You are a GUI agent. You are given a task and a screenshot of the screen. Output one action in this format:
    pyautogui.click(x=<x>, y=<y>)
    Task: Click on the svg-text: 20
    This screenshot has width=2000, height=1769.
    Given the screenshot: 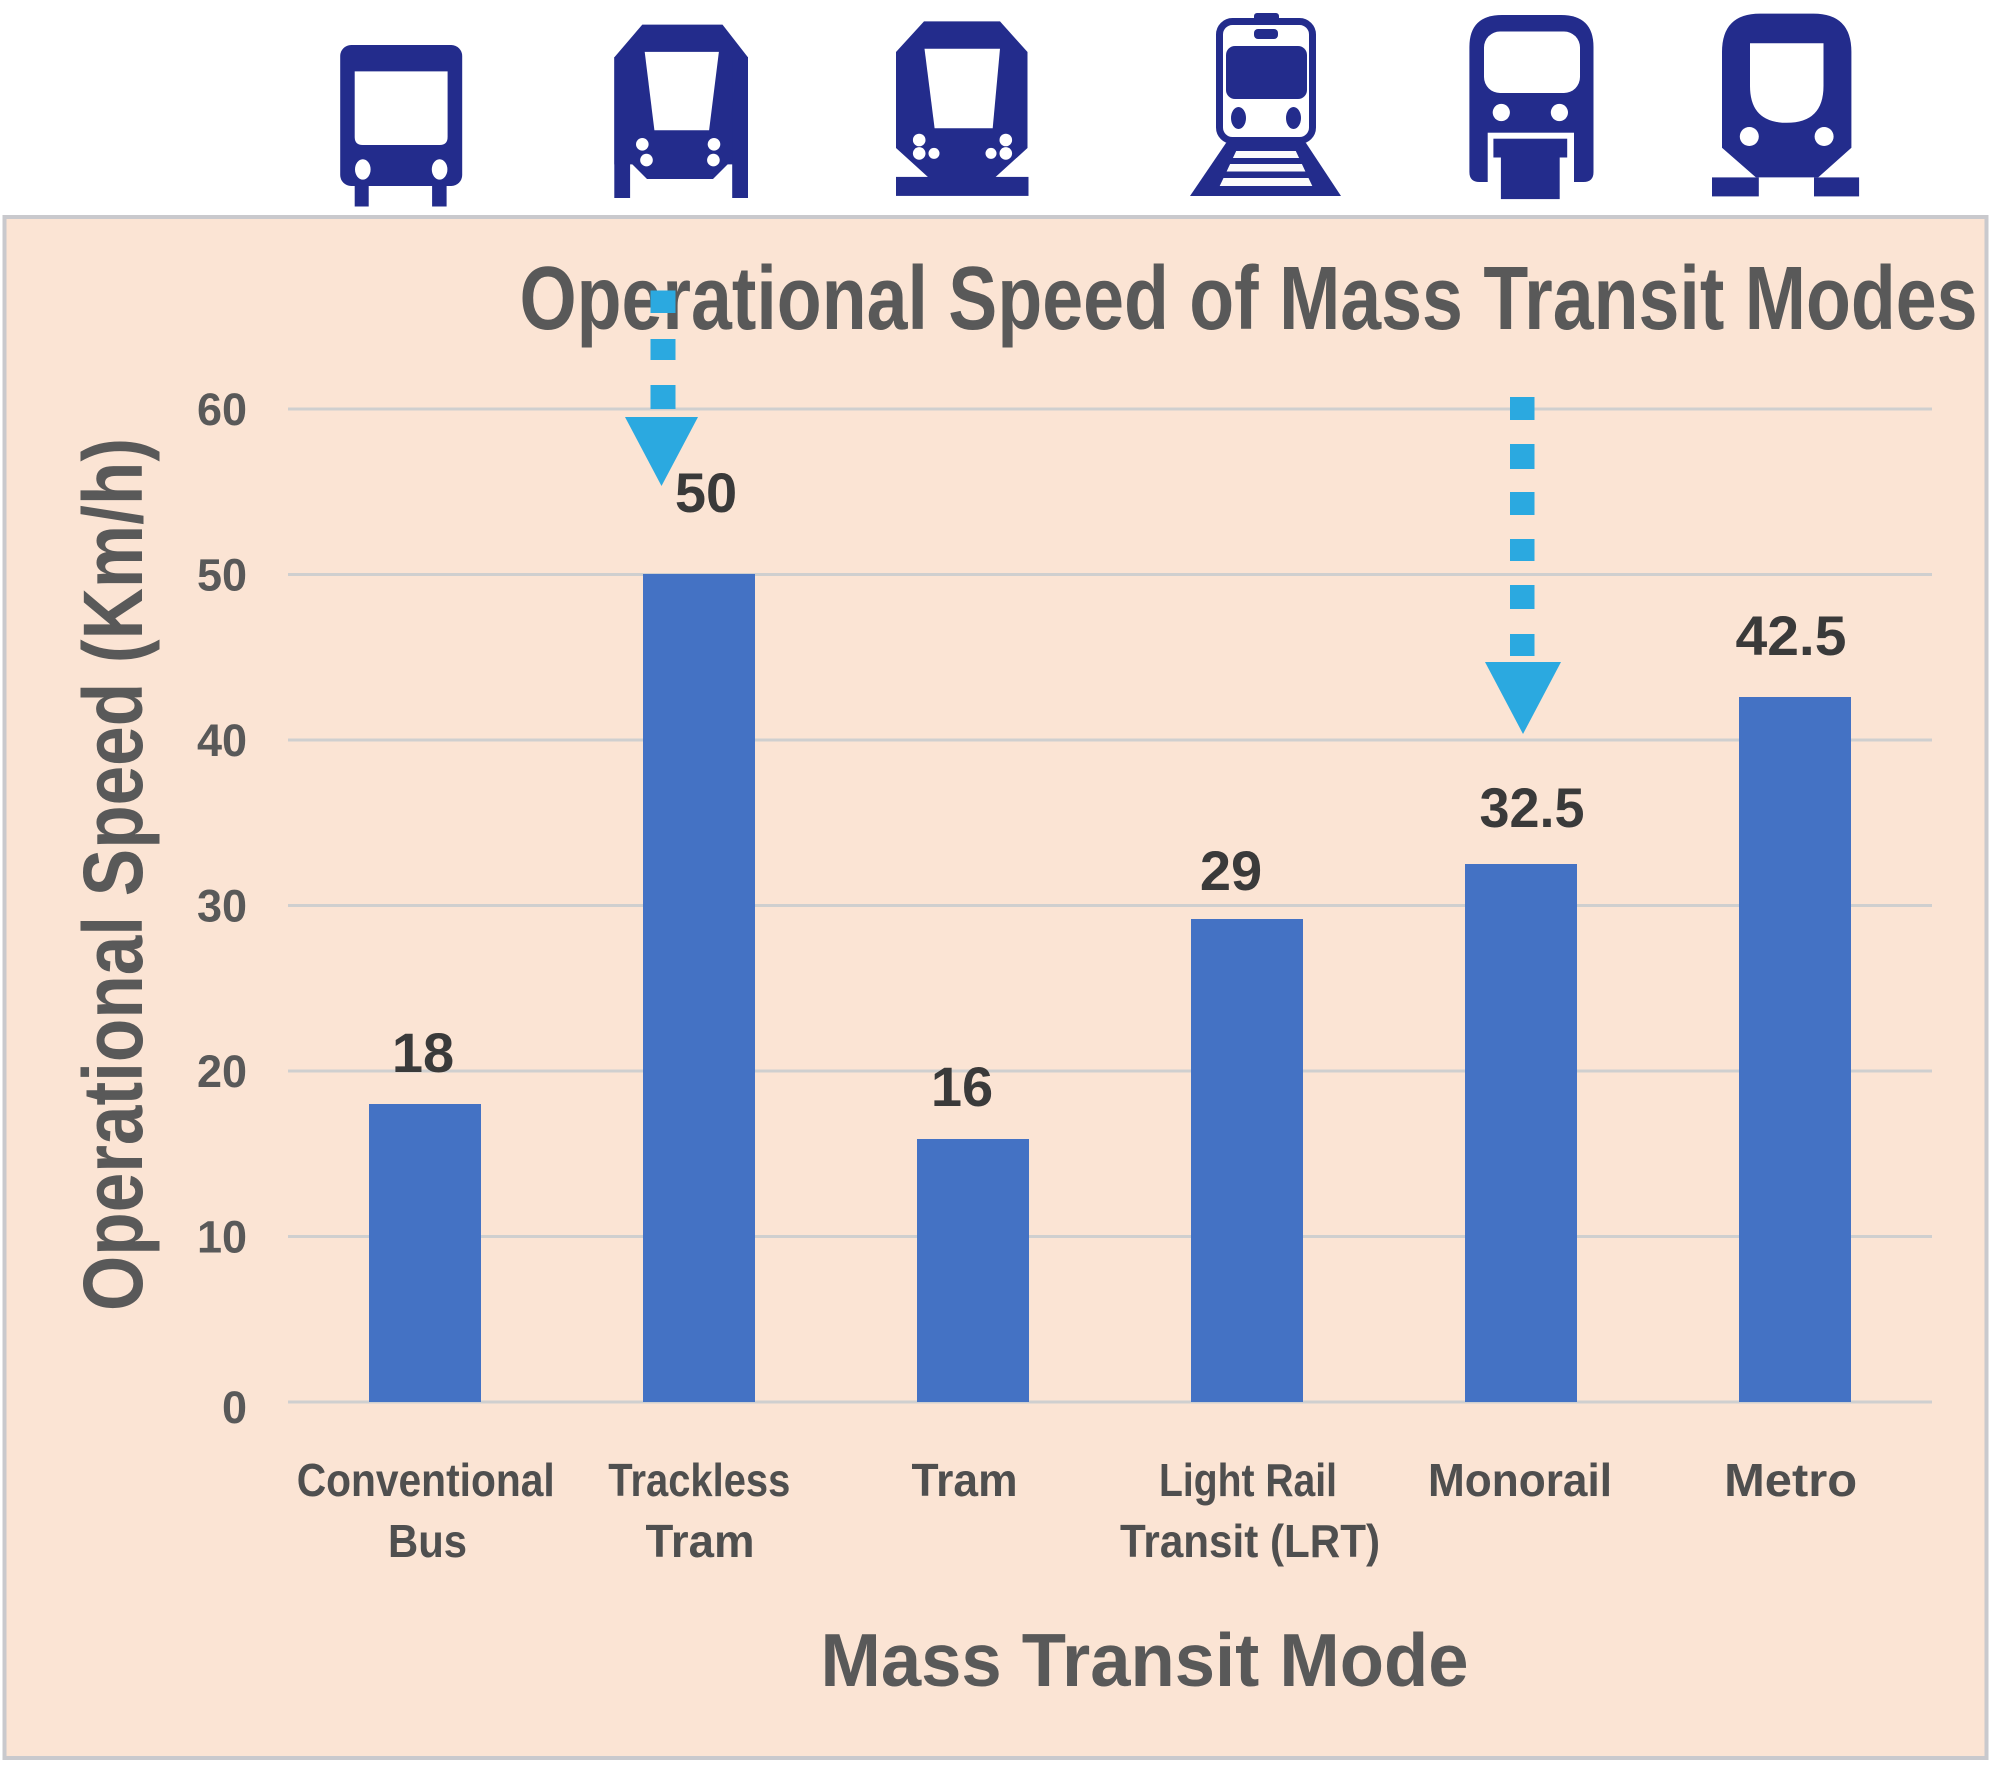 What is the action you would take?
    pyautogui.click(x=222, y=1071)
    